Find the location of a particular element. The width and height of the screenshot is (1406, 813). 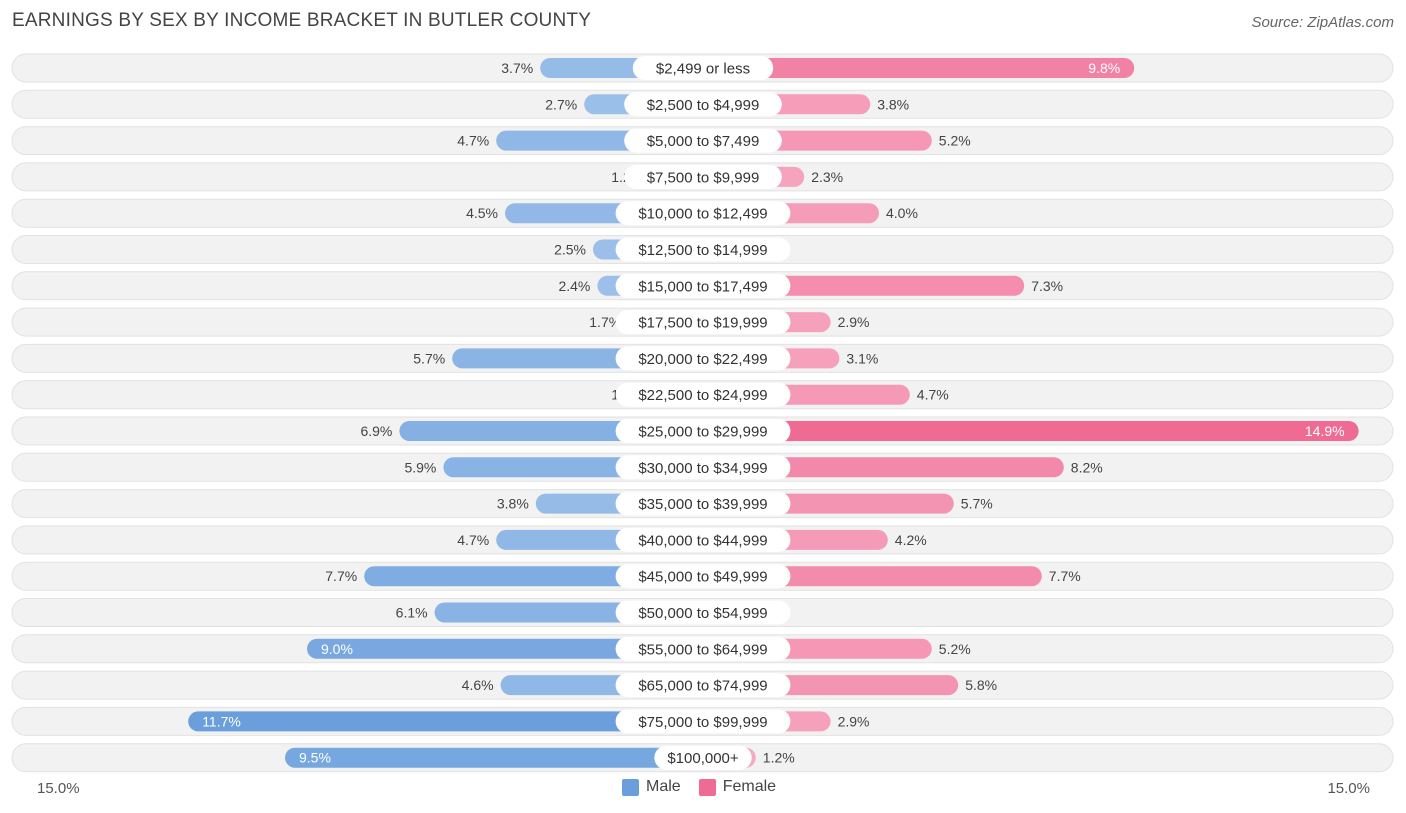

category-label: $30,000 to $34,999 is located at coordinates (702, 468).